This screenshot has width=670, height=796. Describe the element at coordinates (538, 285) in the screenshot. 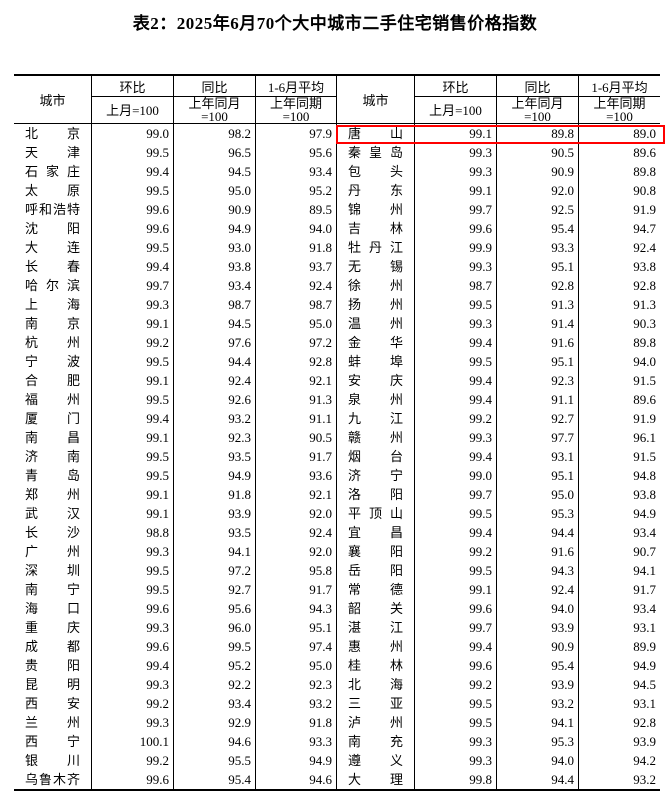

I see `yoy-cell: 92.8` at that location.